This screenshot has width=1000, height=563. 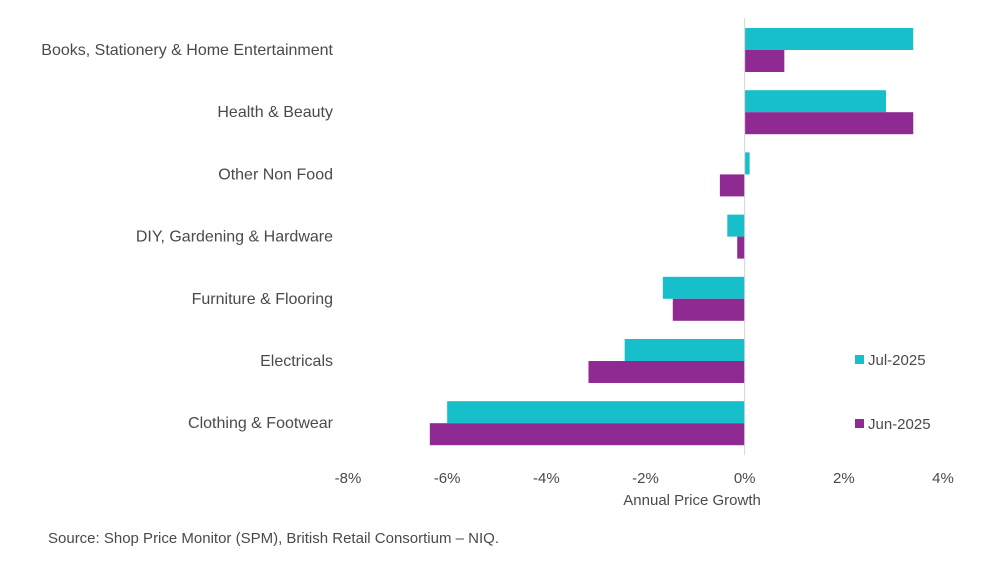 I want to click on bar-jul-2025-electricals, so click(x=684, y=350).